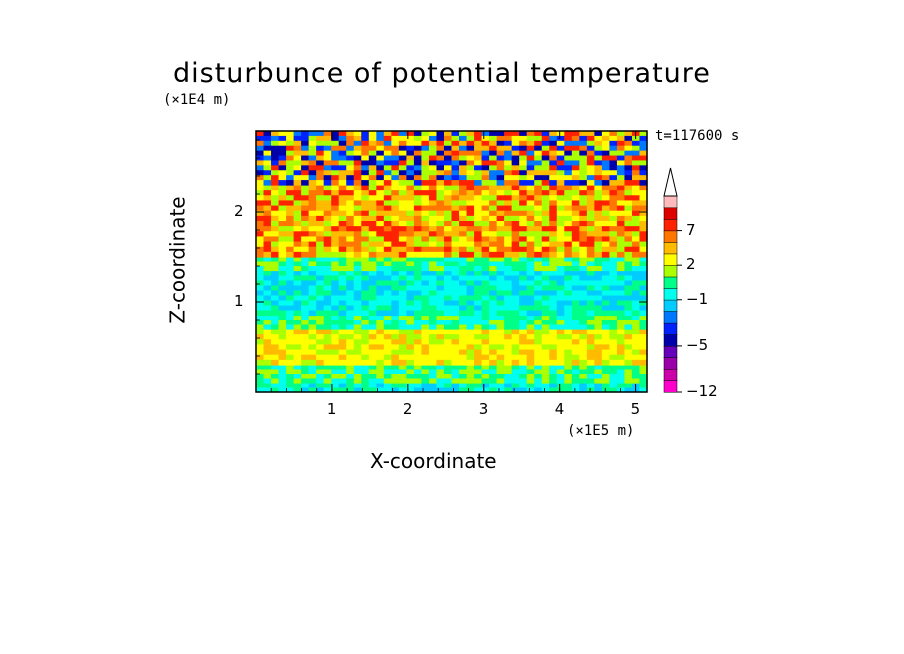 The width and height of the screenshot is (904, 654). I want to click on colorbar-segment, so click(670, 328).